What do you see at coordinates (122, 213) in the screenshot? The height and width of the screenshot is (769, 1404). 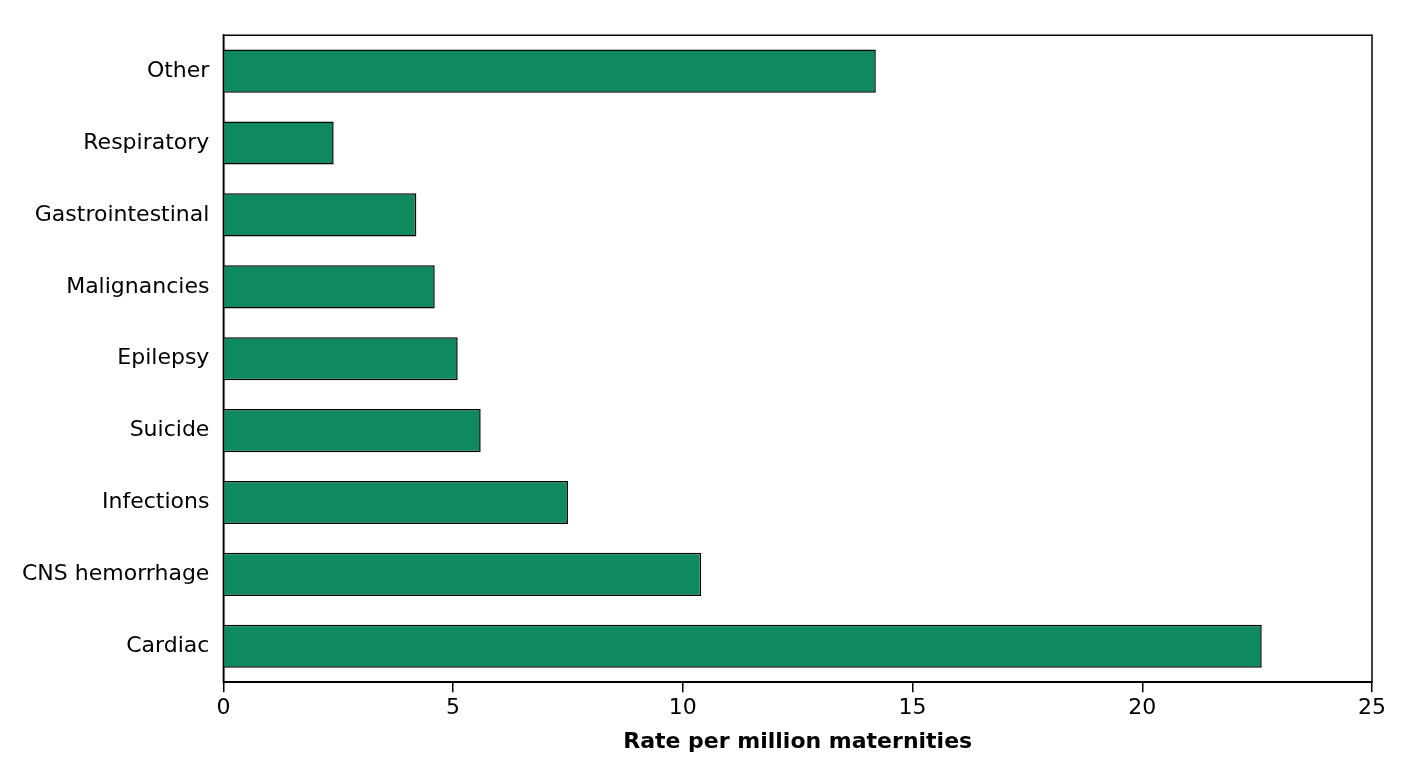 I see `y-tick-label: Gastrointestinal` at bounding box center [122, 213].